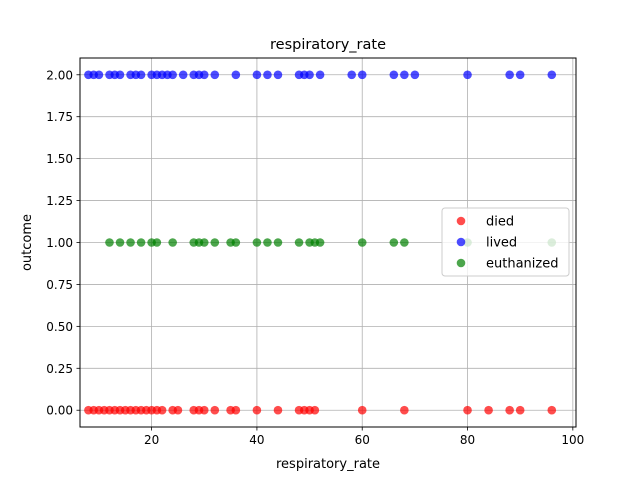 The image size is (640, 480). I want to click on y-tick-label: 1.25, so click(59, 201).